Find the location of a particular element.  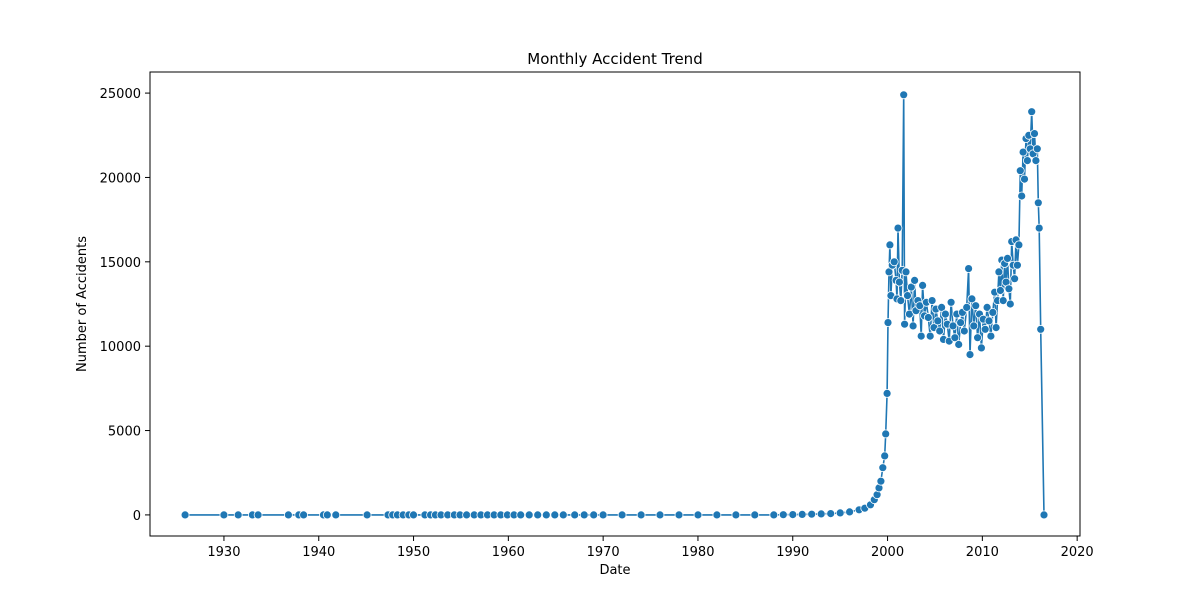

y-tick-label: 5000 is located at coordinates (124, 432).